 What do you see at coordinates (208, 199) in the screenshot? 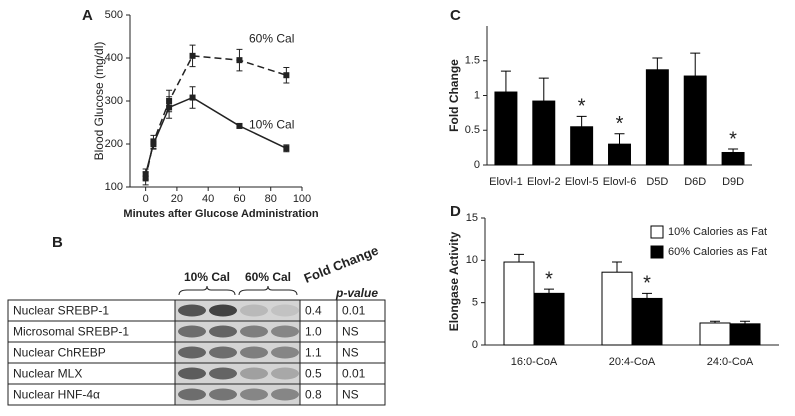
I see `x-tick-label: 40` at bounding box center [208, 199].